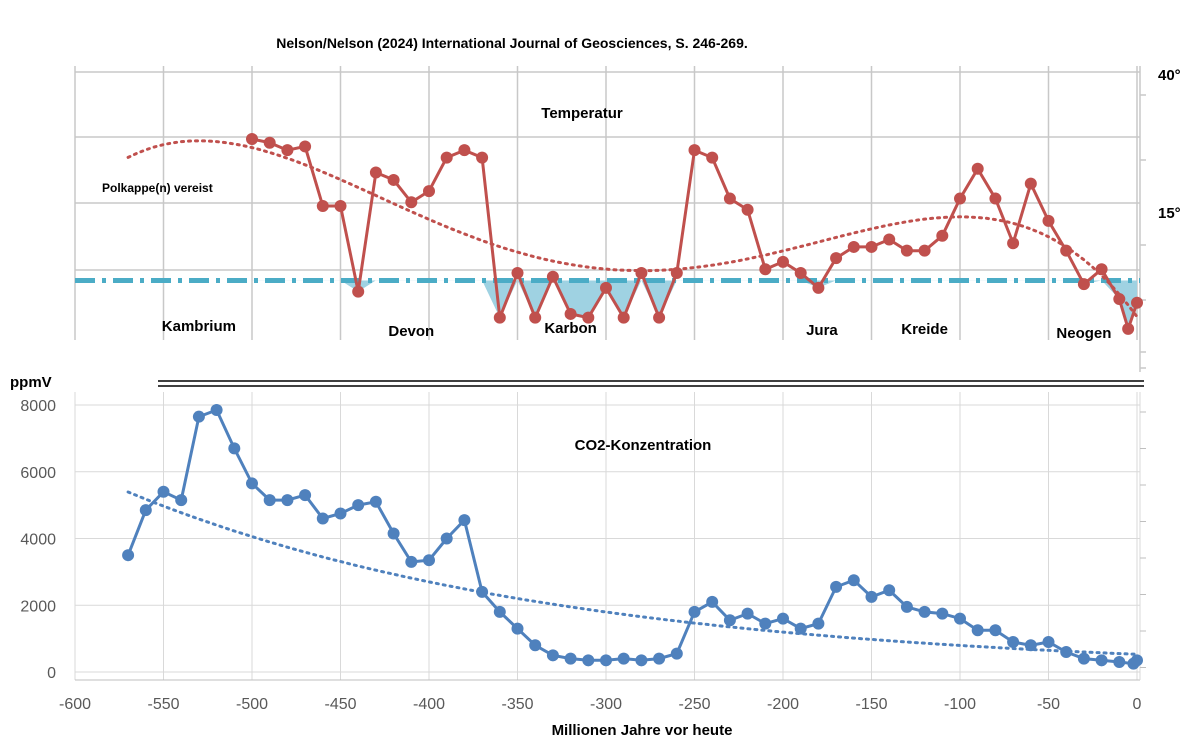  I want to click on co2-x-tick: -200, so click(783, 704).